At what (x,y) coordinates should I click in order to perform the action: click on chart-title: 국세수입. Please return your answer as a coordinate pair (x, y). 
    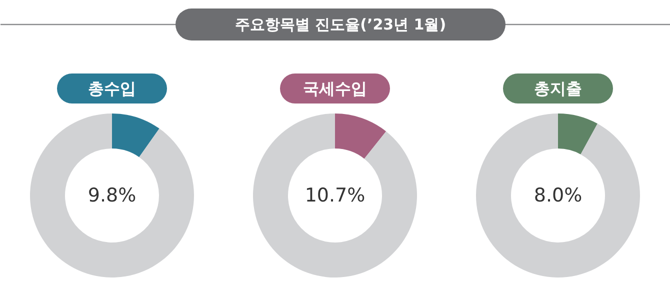
    Looking at the image, I should click on (335, 88).